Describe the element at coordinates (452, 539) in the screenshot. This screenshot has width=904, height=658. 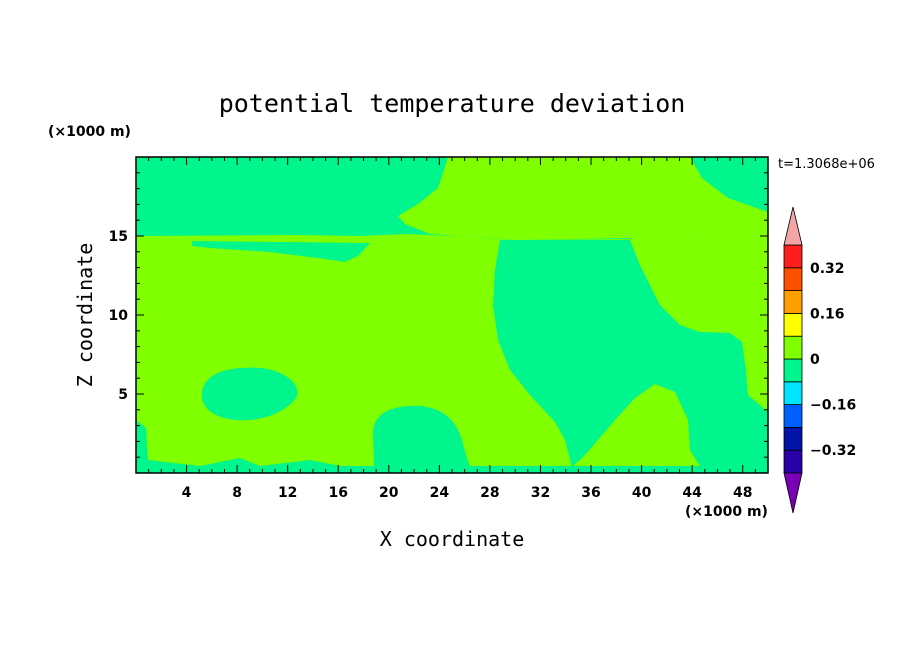
I see `x-axis-title: X coordinate` at that location.